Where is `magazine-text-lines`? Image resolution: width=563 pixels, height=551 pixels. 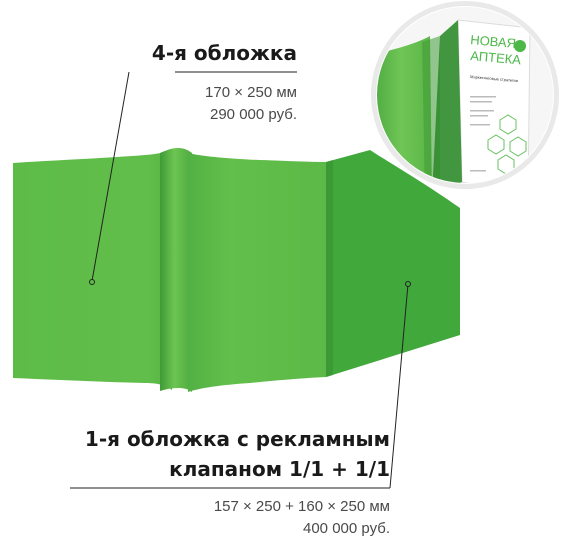 magazine-text-lines is located at coordinates (483, 134).